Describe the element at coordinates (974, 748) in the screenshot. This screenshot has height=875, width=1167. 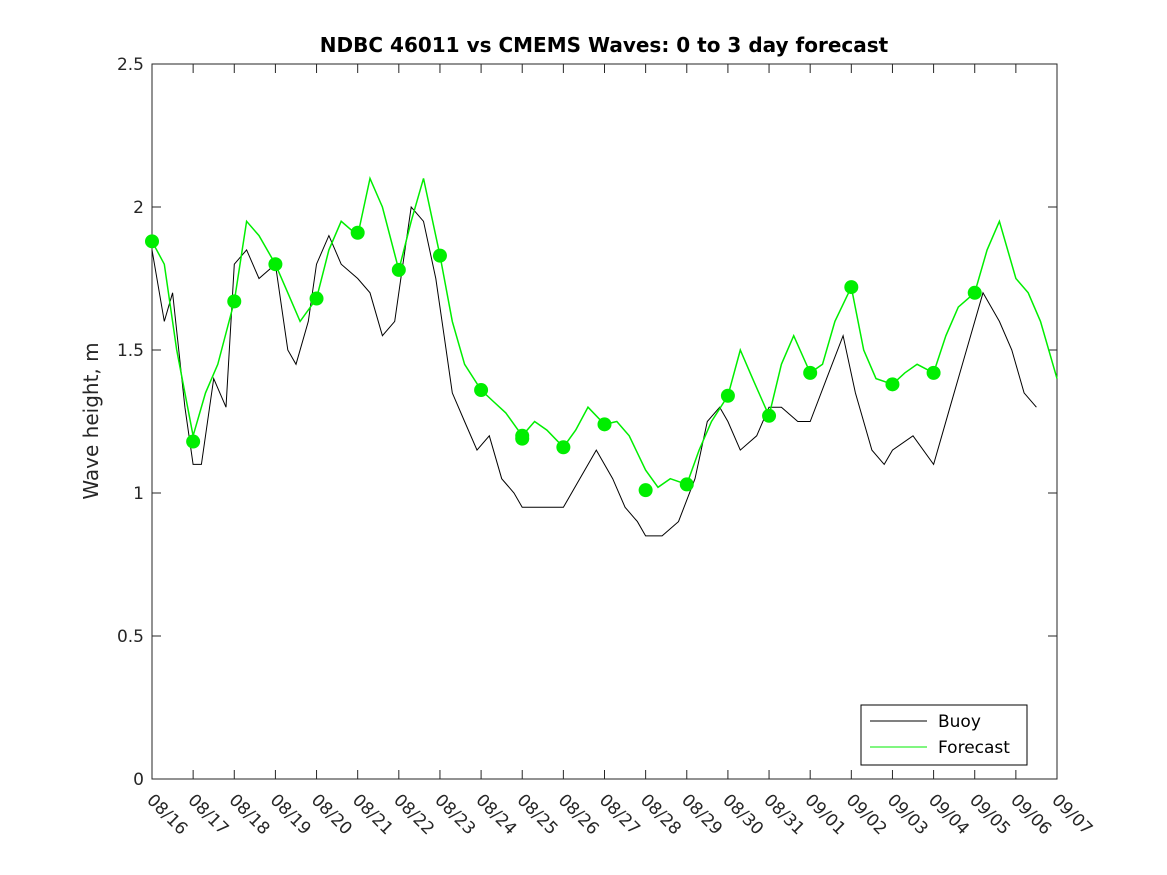
I see `legend-forecast-label: Forecast` at that location.